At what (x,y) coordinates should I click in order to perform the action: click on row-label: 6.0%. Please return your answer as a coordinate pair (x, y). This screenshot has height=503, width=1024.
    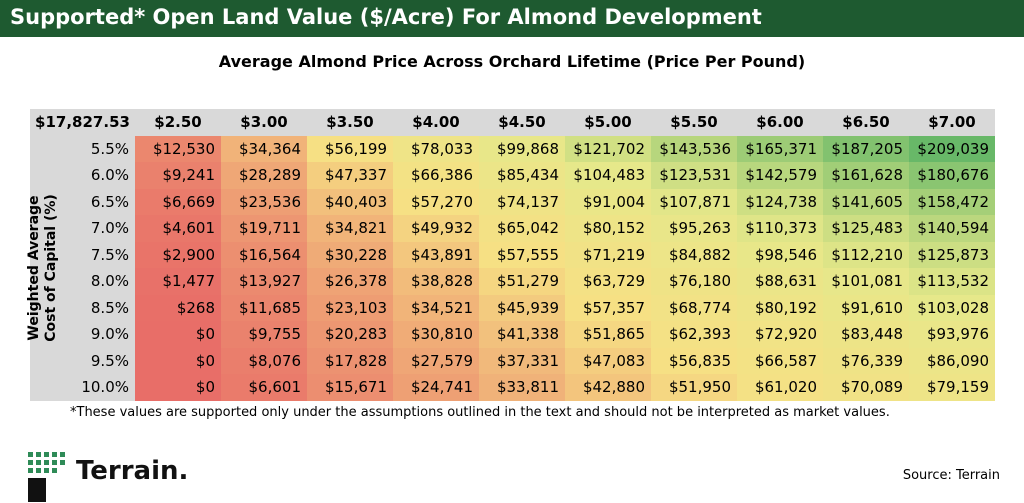
    Looking at the image, I should click on (109, 175).